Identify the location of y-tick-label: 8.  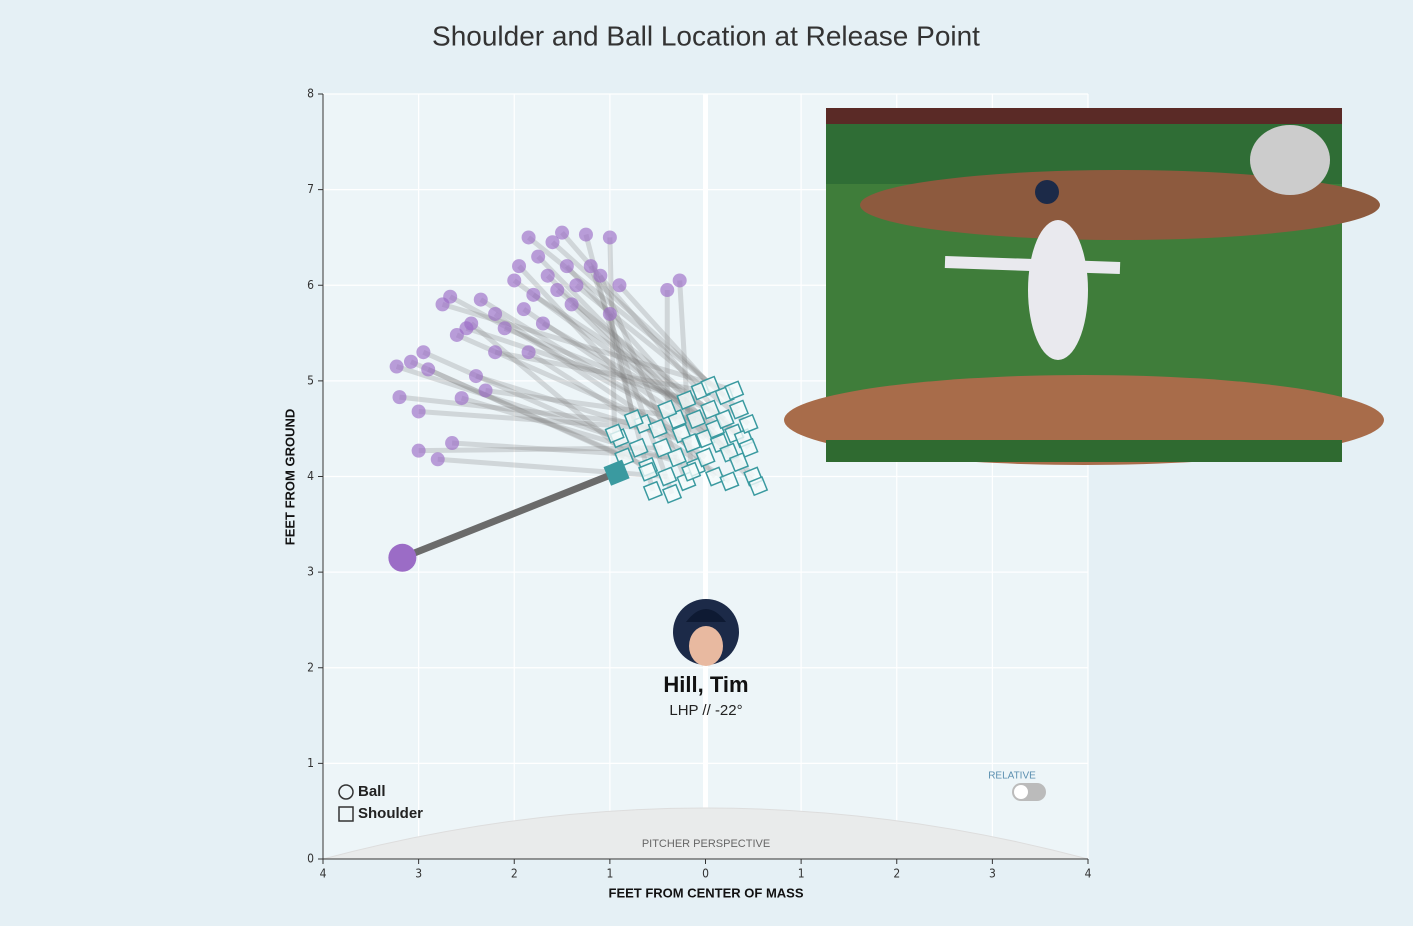
(310, 94).